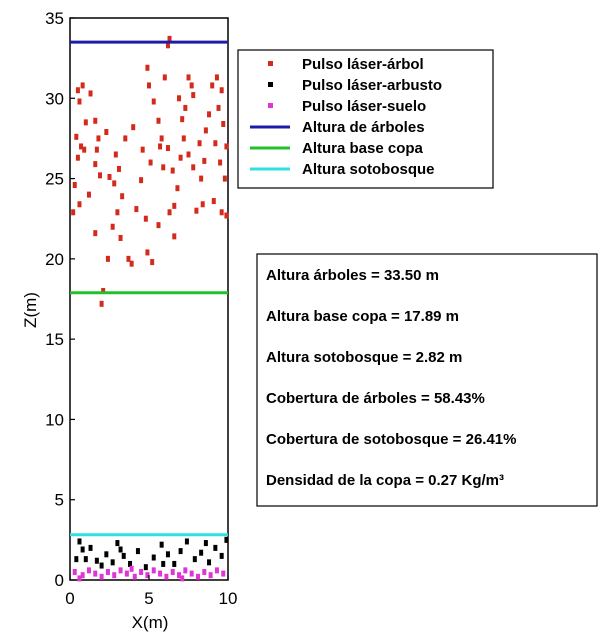 This screenshot has width=600, height=636. I want to click on x-axis-label: X(m), so click(150, 622).